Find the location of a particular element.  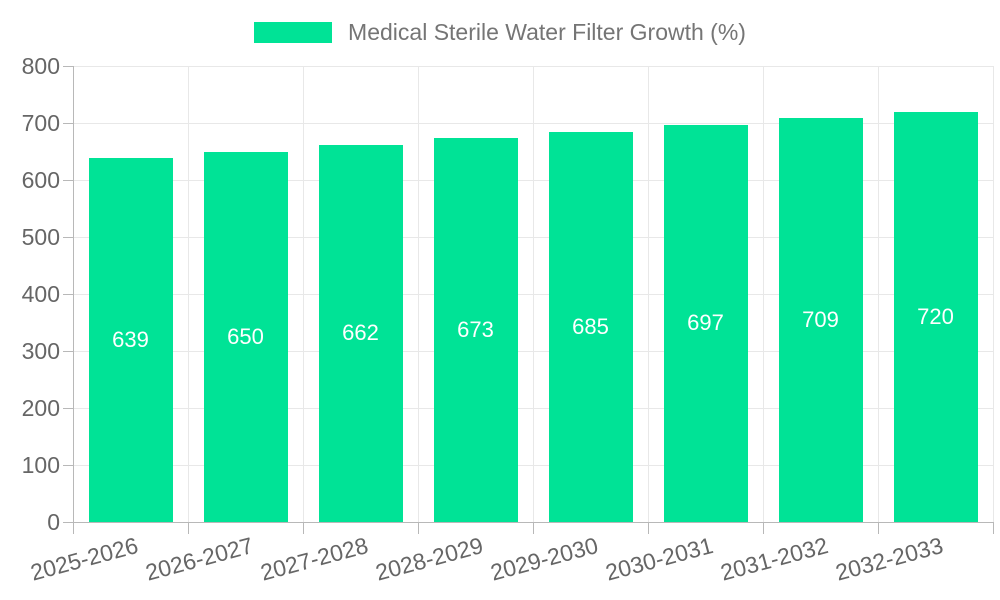

bar-value-label: 662 is located at coordinates (360, 333).